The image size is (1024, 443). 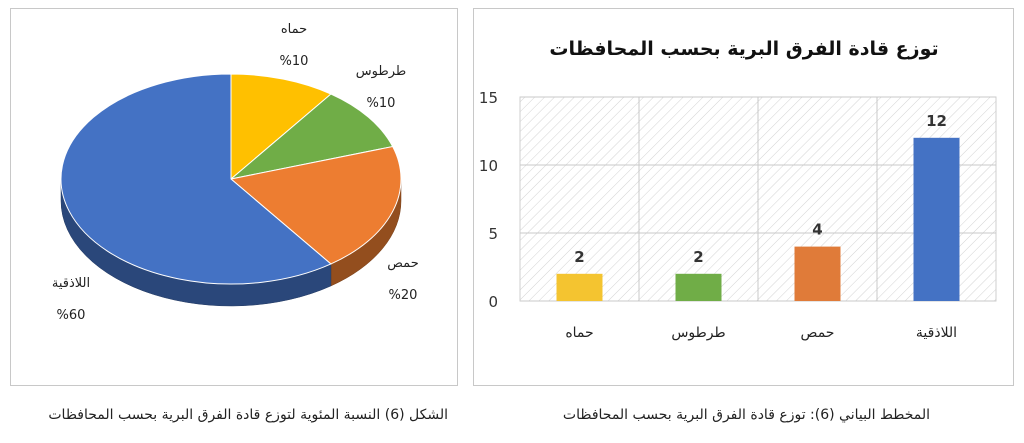 What do you see at coordinates (493, 302) in the screenshot?
I see `y-tick-label-0: 0` at bounding box center [493, 302].